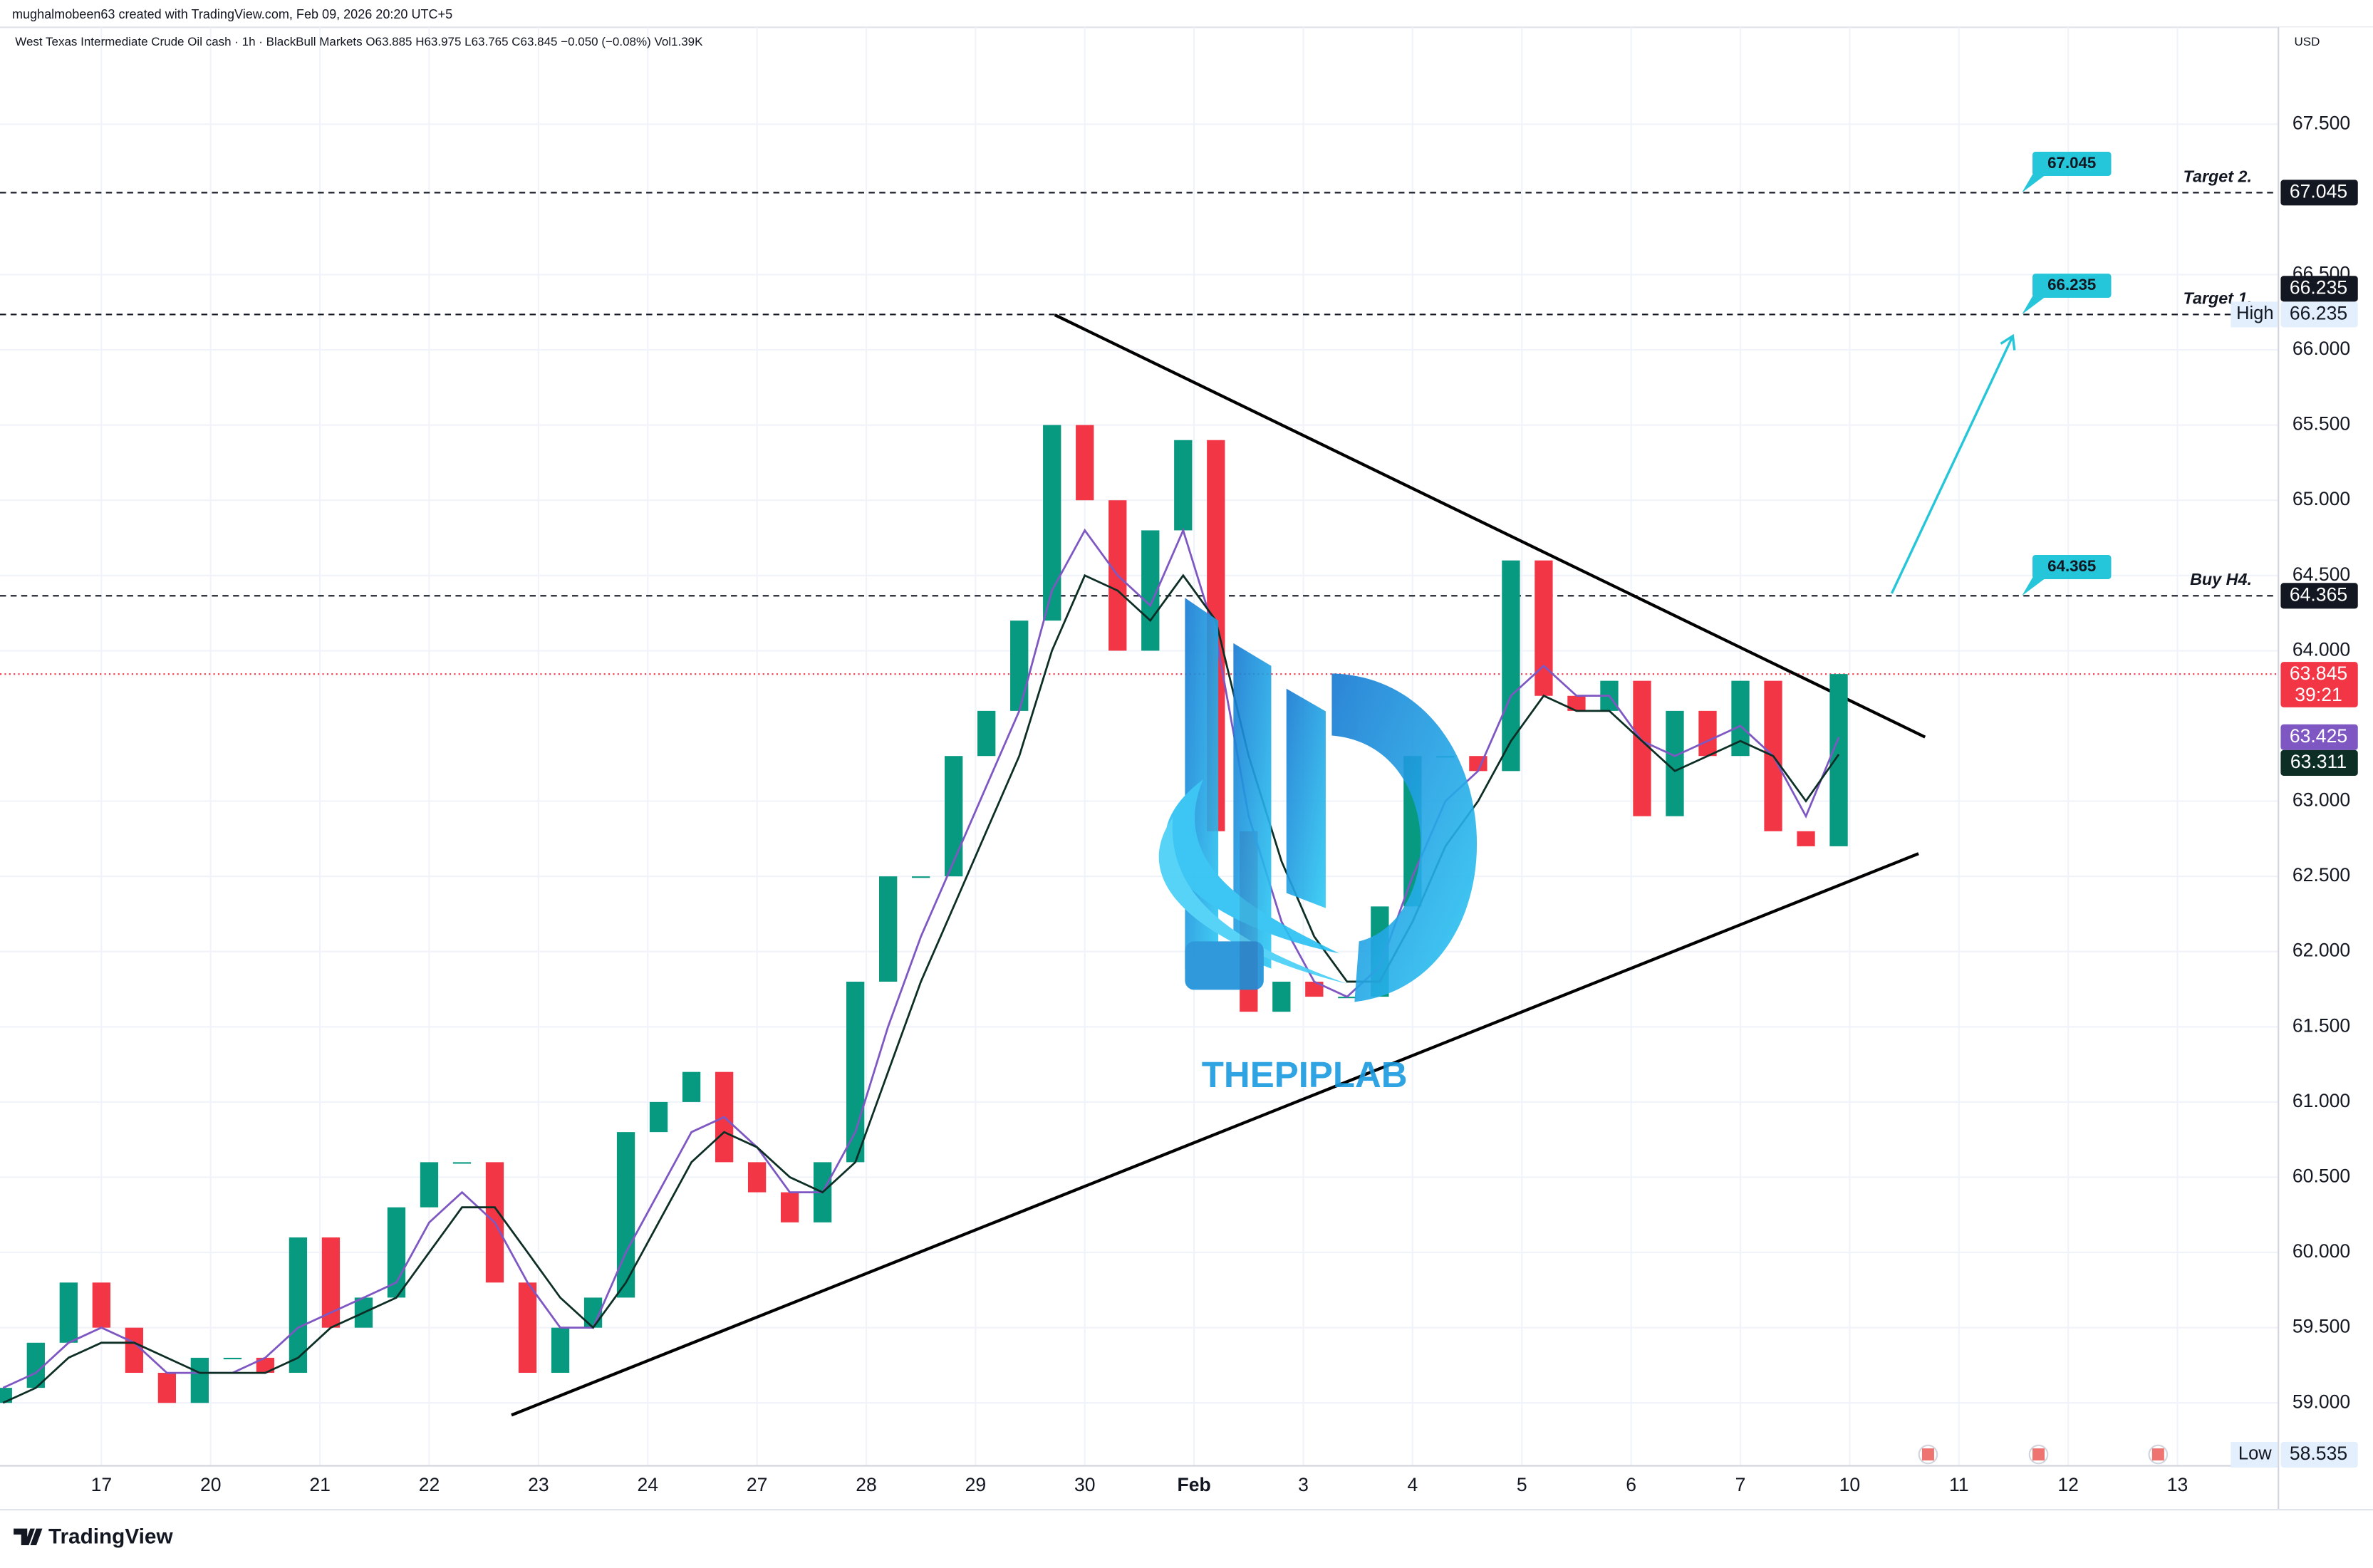 This screenshot has height=1568, width=2373. I want to click on y-tick-label: 59.500, so click(2321, 1326).